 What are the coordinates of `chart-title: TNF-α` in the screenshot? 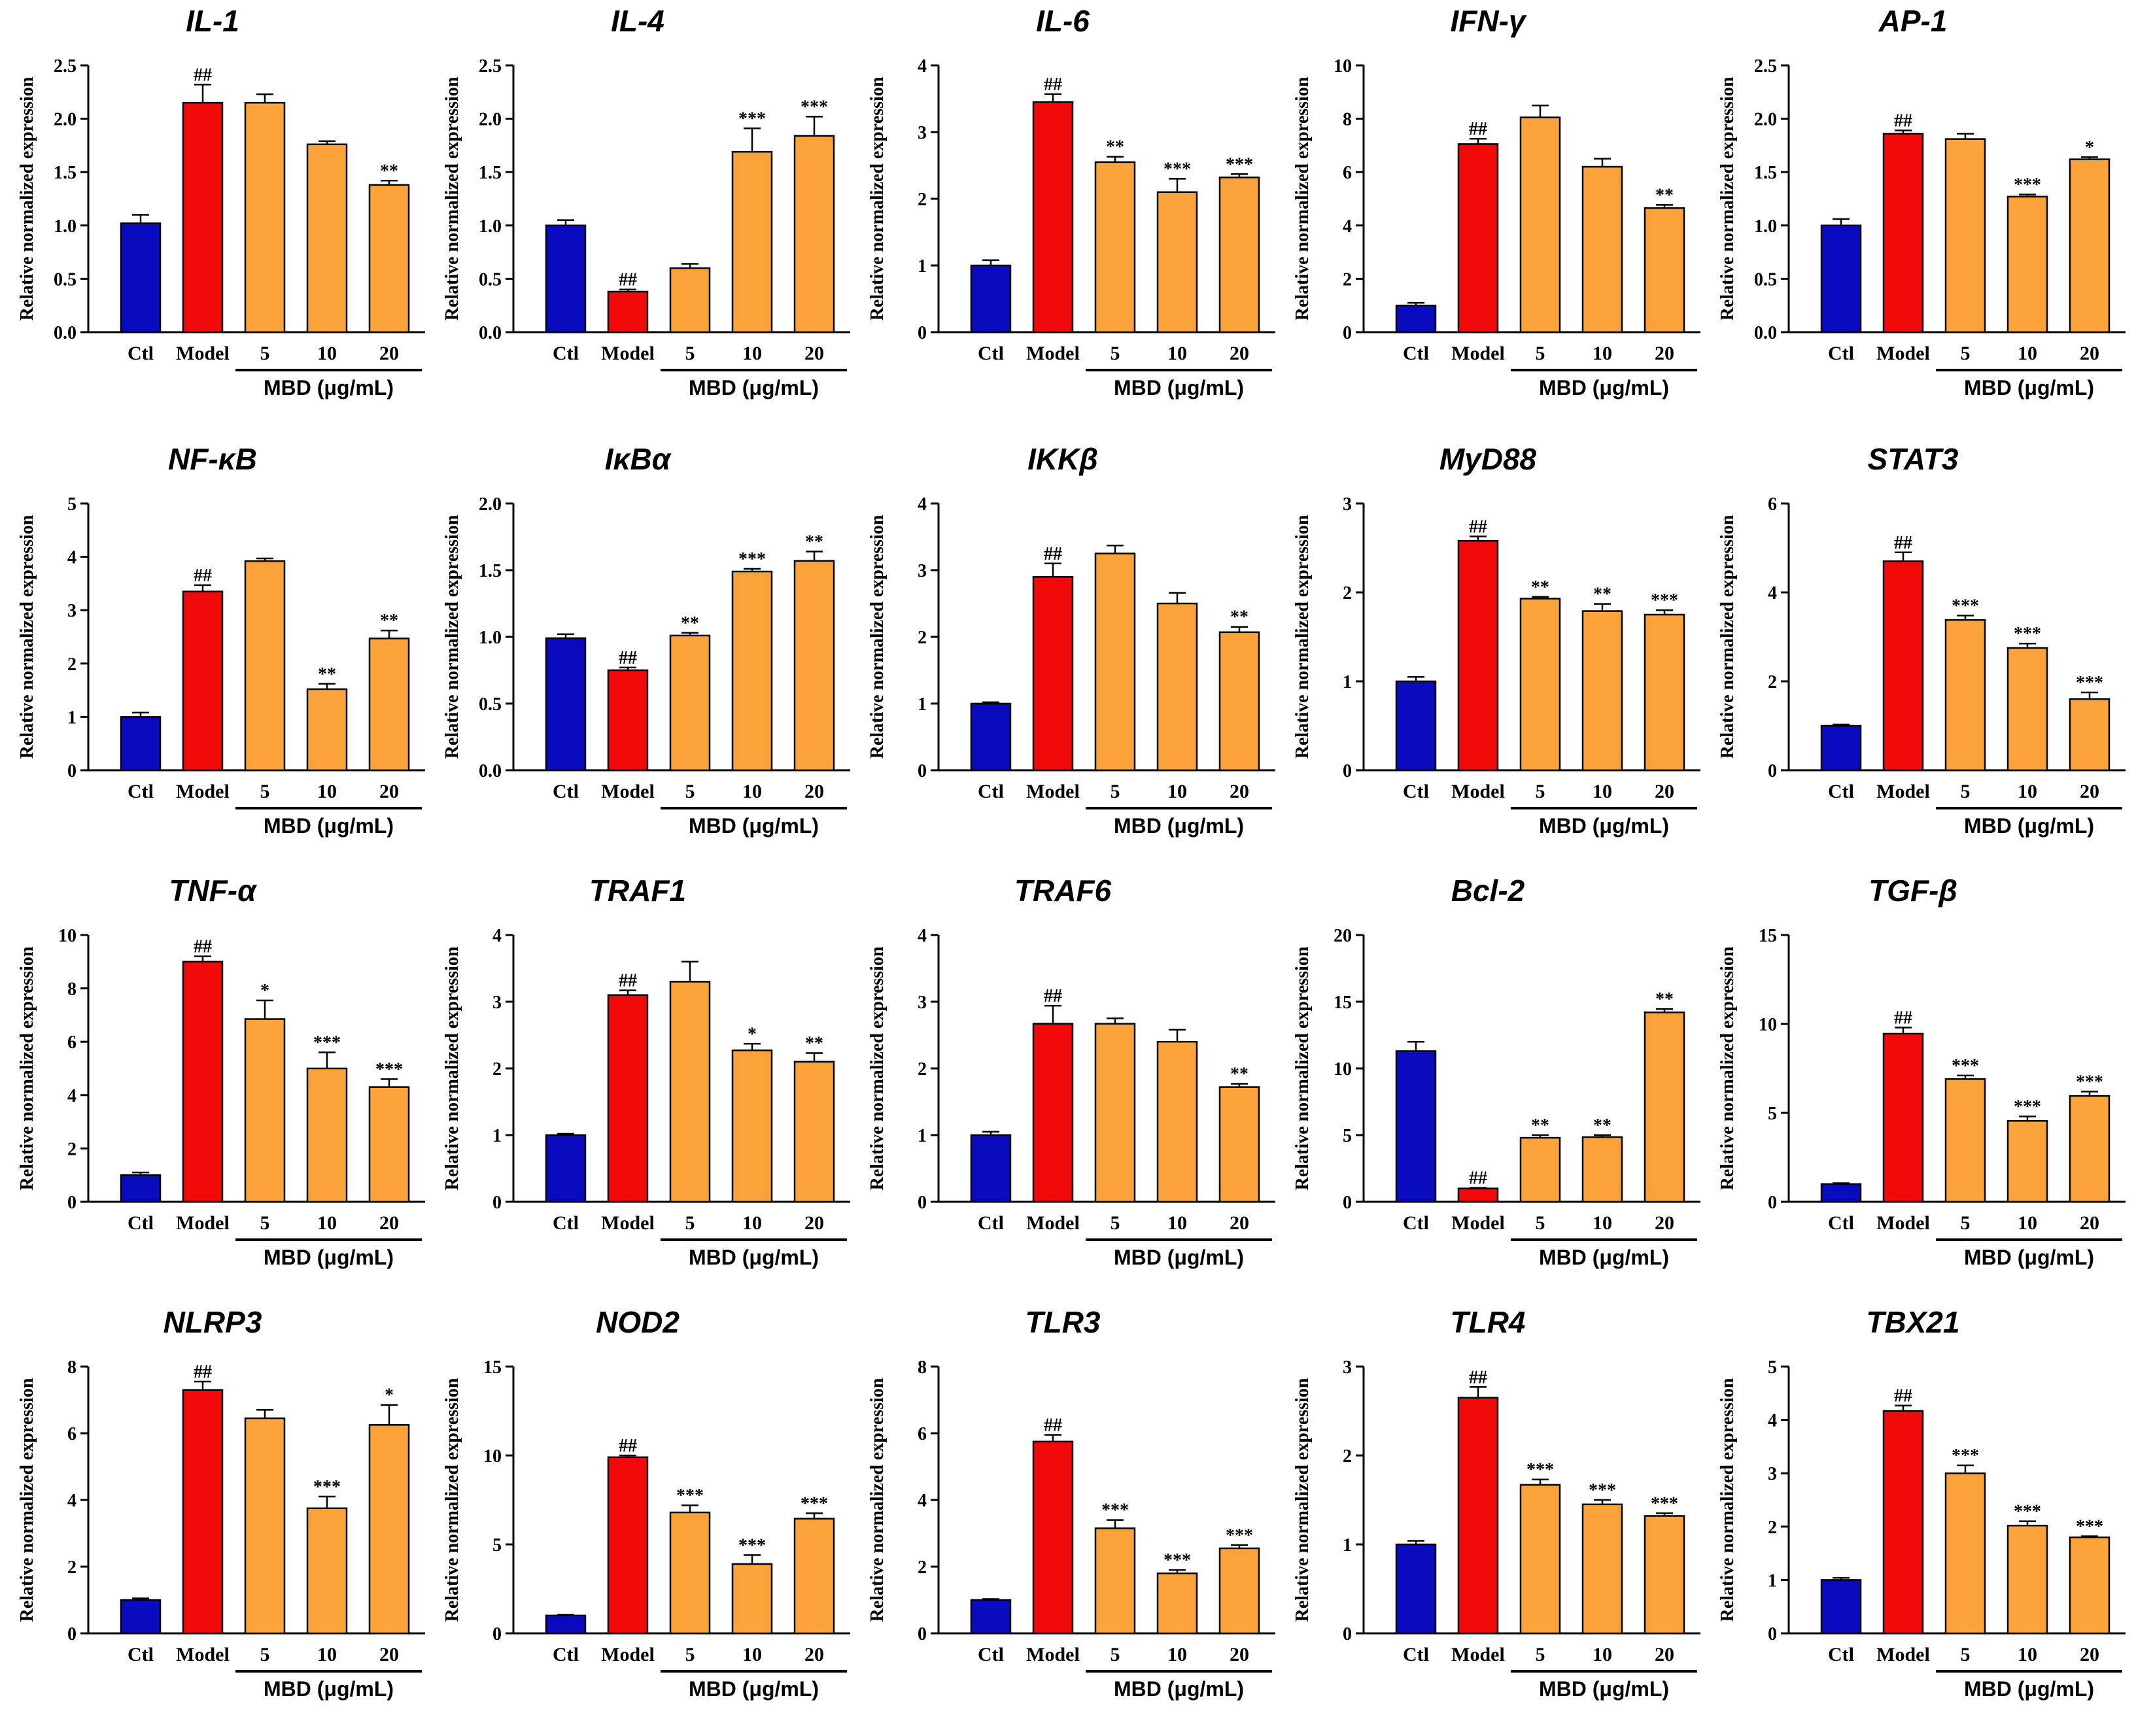 It's located at (213, 891).